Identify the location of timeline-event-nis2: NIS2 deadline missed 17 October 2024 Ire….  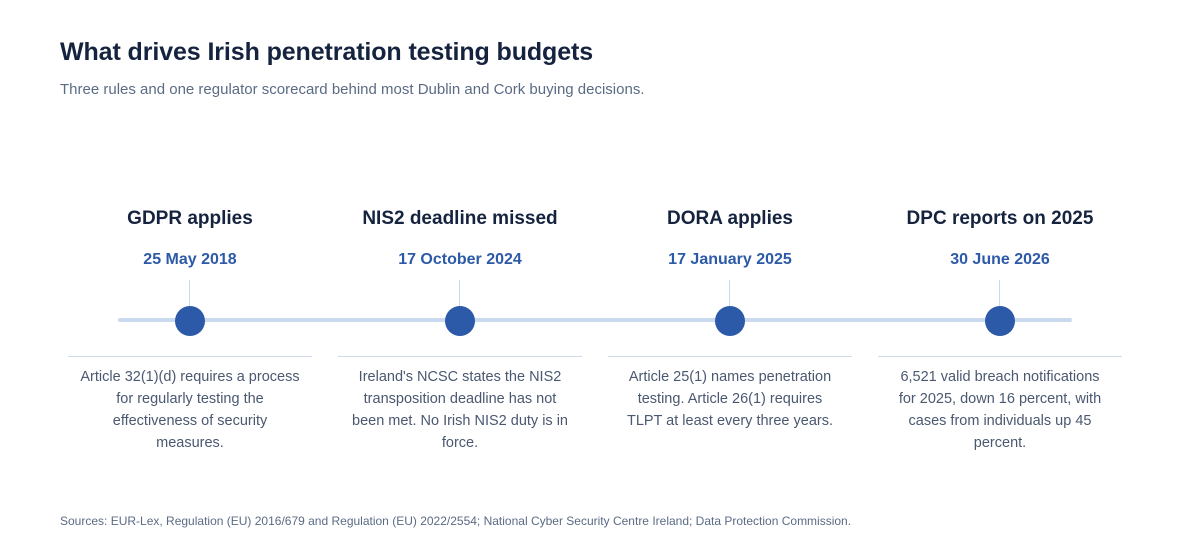
(460, 330).